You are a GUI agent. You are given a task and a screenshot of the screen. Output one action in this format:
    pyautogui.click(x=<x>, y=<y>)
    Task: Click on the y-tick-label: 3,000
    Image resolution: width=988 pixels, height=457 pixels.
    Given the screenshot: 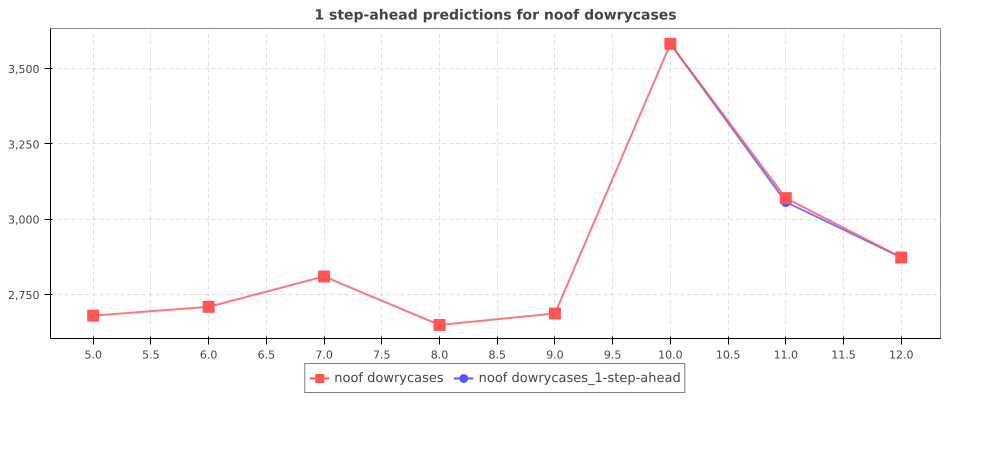 What is the action you would take?
    pyautogui.click(x=24, y=220)
    